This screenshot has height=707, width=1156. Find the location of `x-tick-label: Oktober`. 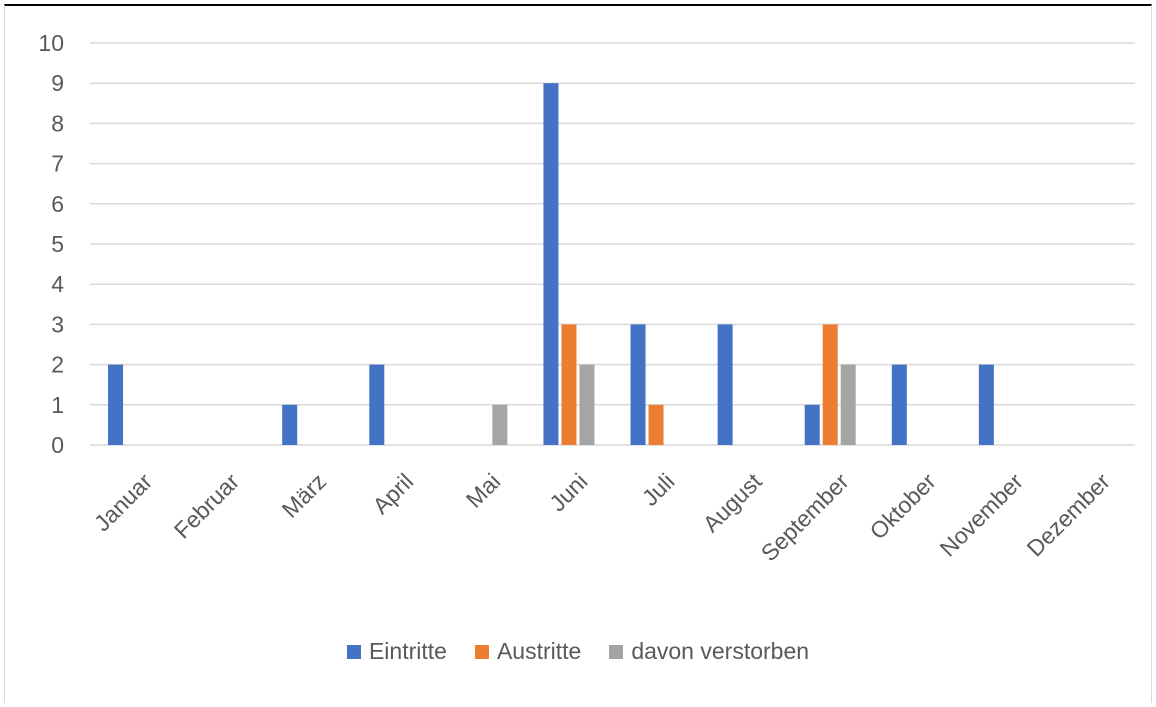

x-tick-label: Oktober is located at coordinates (903, 506).